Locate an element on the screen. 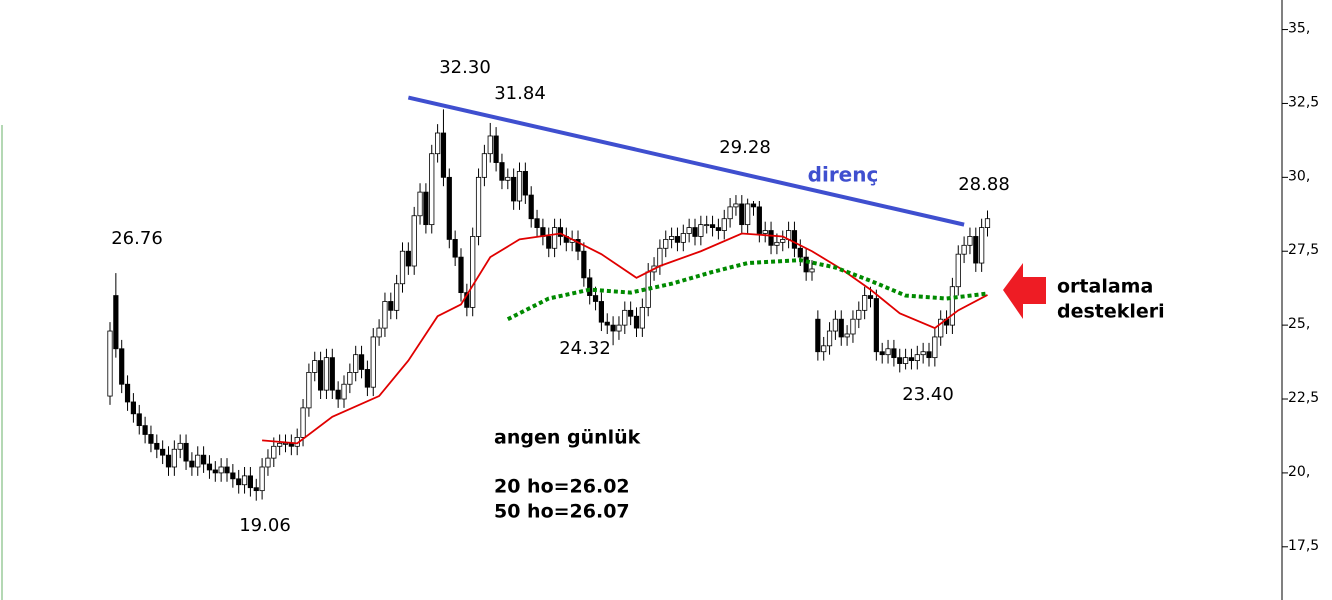 The image size is (1332, 600). y-tick-label: 25, is located at coordinates (1299, 324).